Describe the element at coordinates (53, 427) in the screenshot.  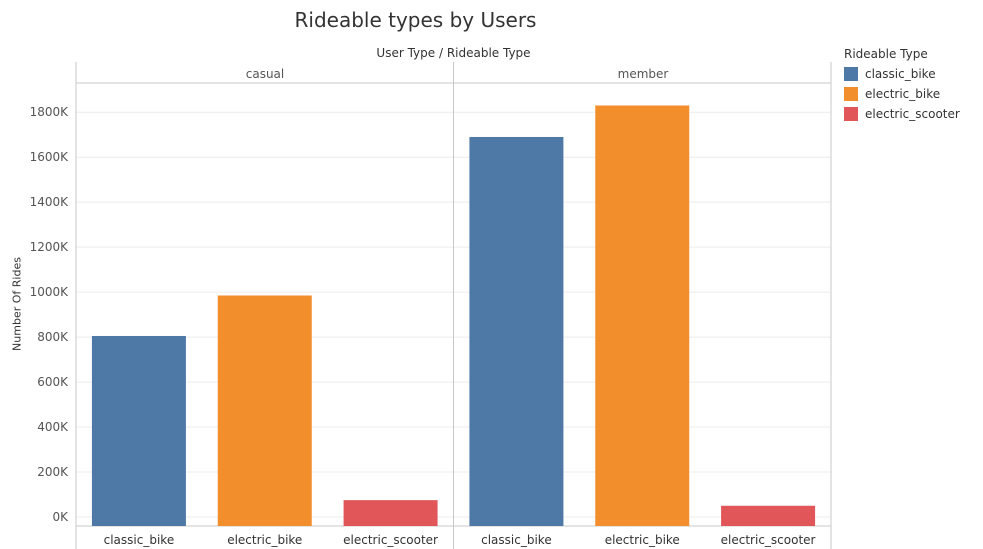
I see `y-tick-label: 400K` at that location.